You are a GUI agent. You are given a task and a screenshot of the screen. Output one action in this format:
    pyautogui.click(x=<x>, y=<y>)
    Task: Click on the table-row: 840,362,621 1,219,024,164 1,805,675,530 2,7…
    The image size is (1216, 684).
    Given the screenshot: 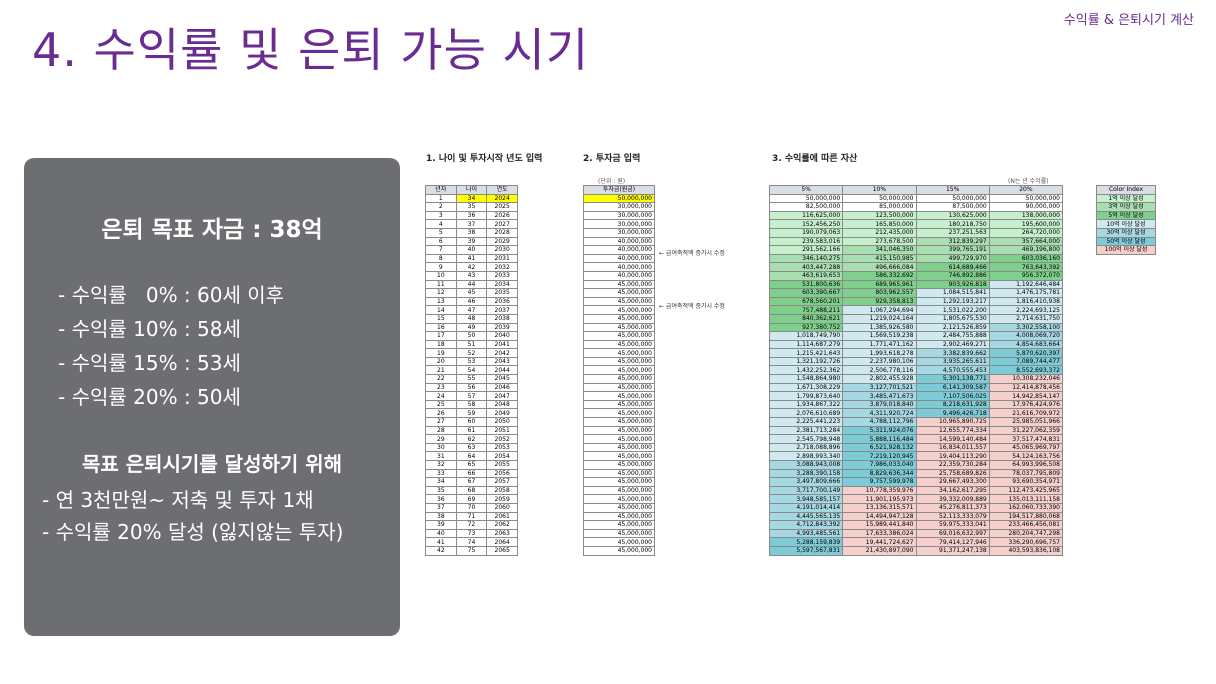 What is the action you would take?
    pyautogui.click(x=916, y=318)
    